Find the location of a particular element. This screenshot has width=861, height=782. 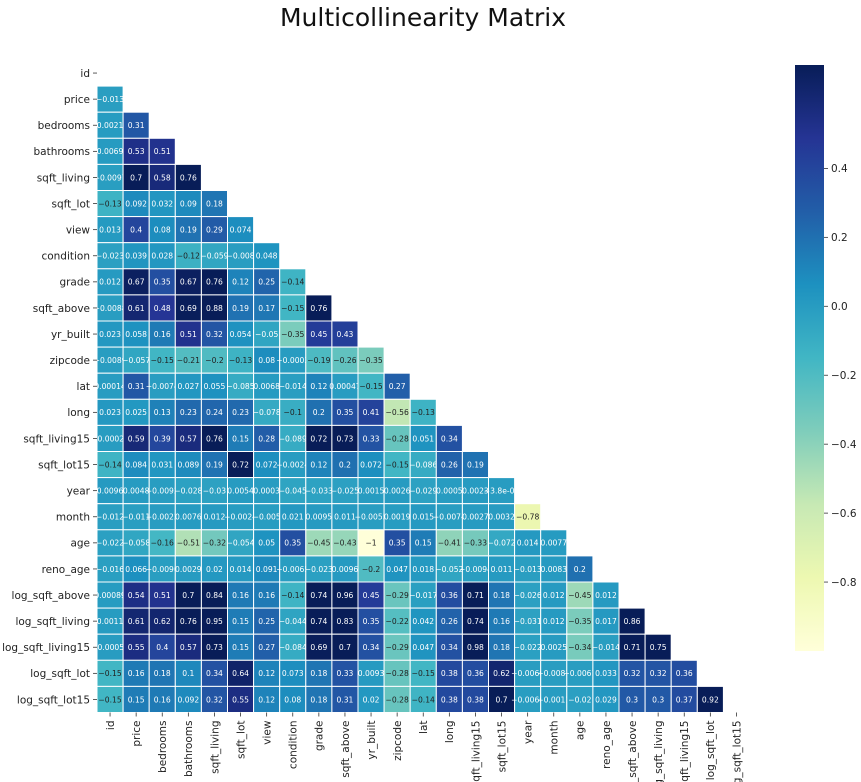

cell-value-label: −0.21 is located at coordinates (188, 360).